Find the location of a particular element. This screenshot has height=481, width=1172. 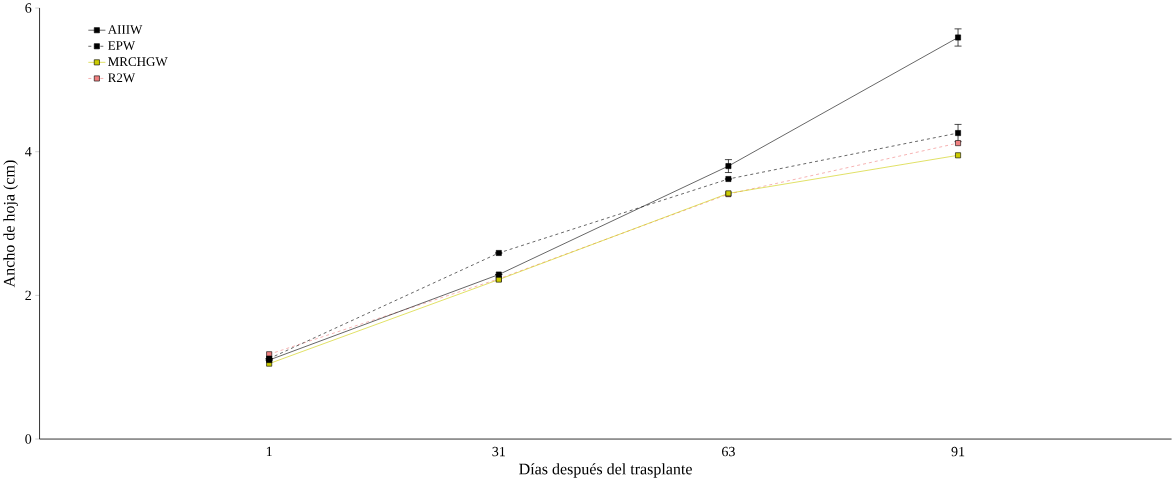

y-tick-label: 4 is located at coordinates (28, 152).